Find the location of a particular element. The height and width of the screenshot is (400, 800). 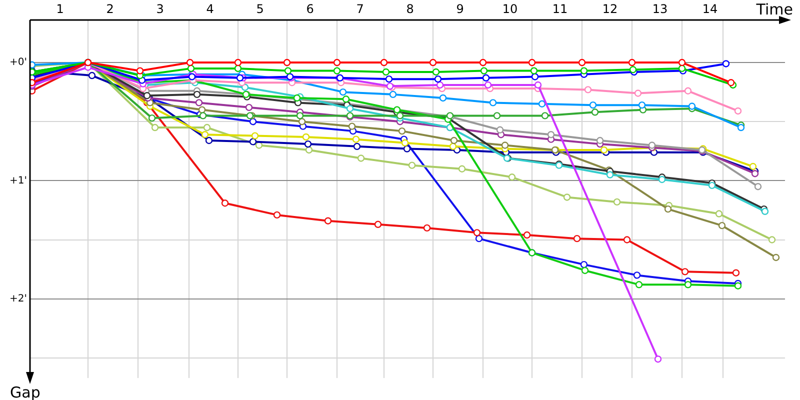

x-tick-label: 2 is located at coordinates (110, 9).